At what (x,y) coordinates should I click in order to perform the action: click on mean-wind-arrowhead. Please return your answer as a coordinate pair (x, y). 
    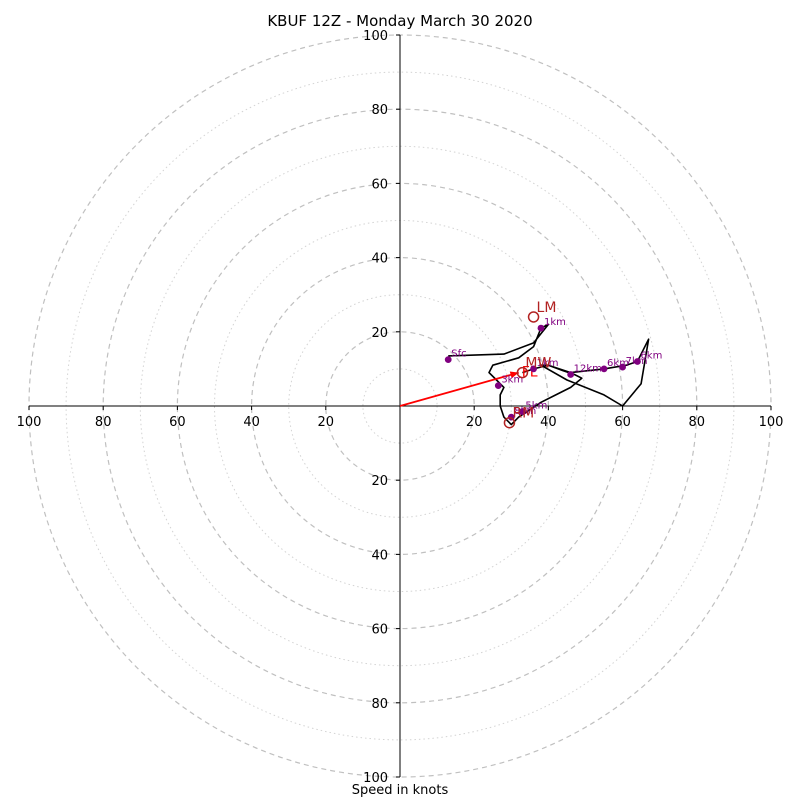
    Looking at the image, I should click on (514, 375).